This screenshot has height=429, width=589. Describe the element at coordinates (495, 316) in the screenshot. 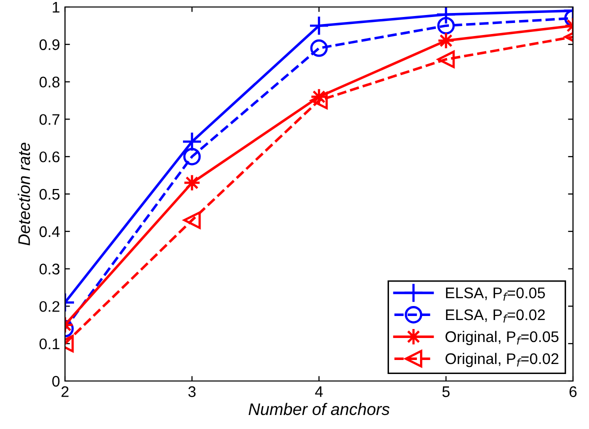

I see `legend-label: ELSA, P$_{f}$=0.02` at that location.